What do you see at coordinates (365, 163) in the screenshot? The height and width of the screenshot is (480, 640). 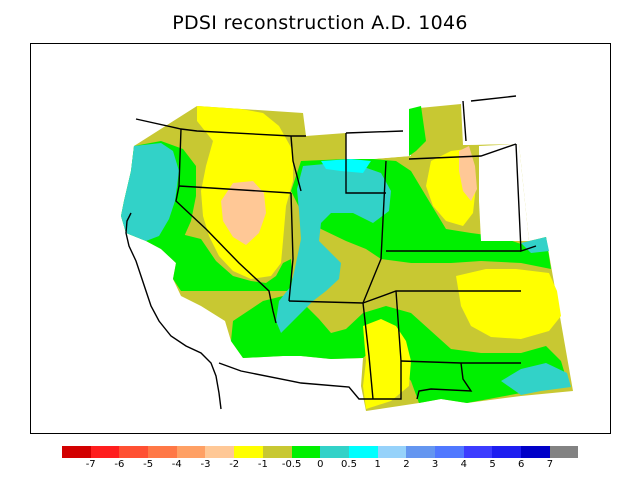 I see `border-wy-ut` at bounding box center [365, 163].